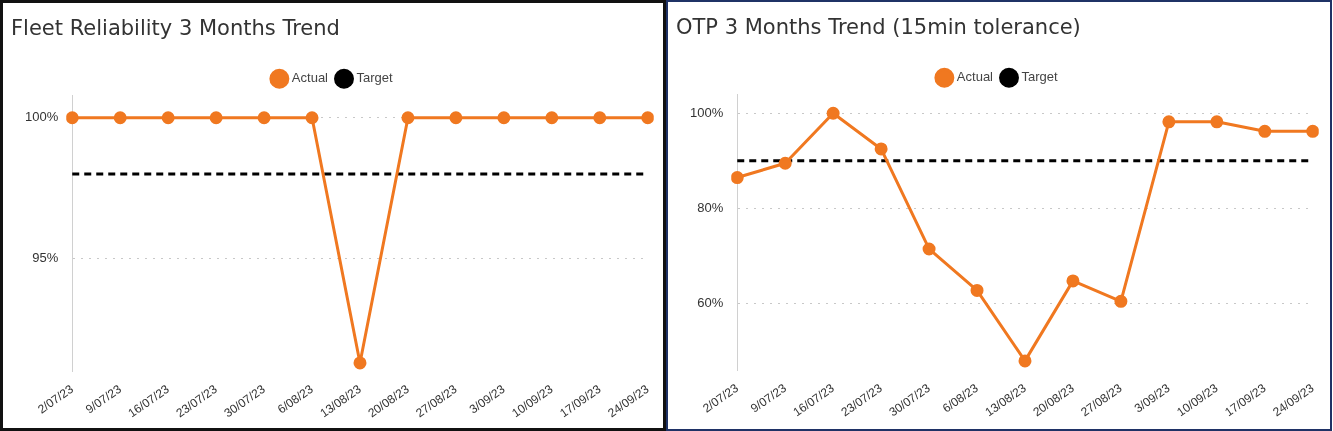 Image resolution: width=1333 pixels, height=431 pixels. Describe the element at coordinates (878, 27) in the screenshot. I see `chart-title: OTP 3 Months Trend (15min tolerance)` at that location.